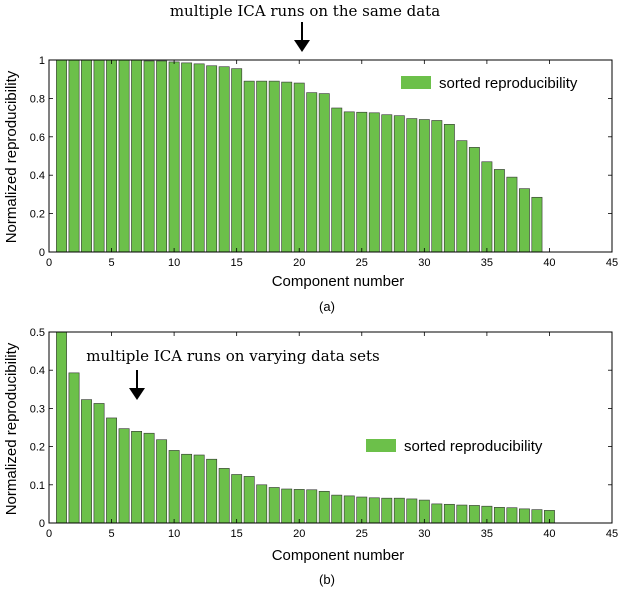  What do you see at coordinates (424, 534) in the screenshot?
I see `x-tick-label-b-30: 30` at bounding box center [424, 534].